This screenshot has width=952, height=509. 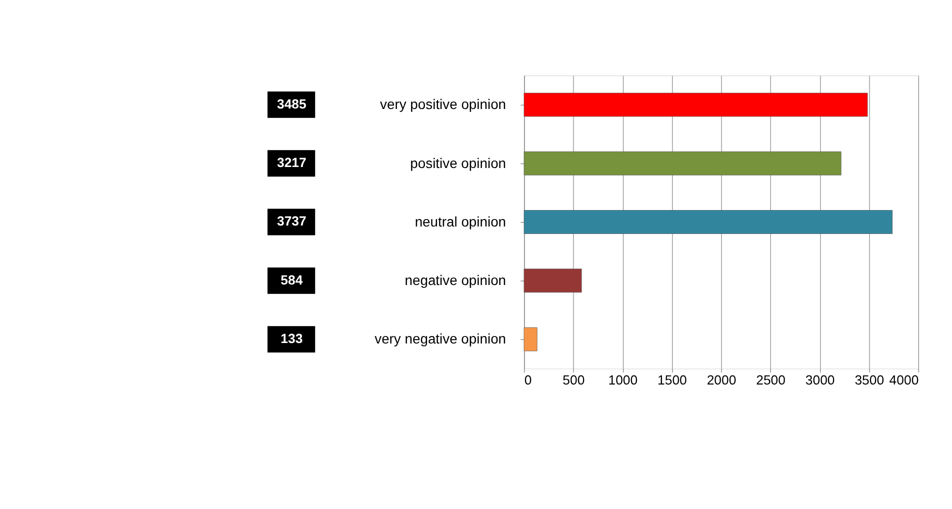 What do you see at coordinates (291, 104) in the screenshot?
I see `data-label: 3485` at bounding box center [291, 104].